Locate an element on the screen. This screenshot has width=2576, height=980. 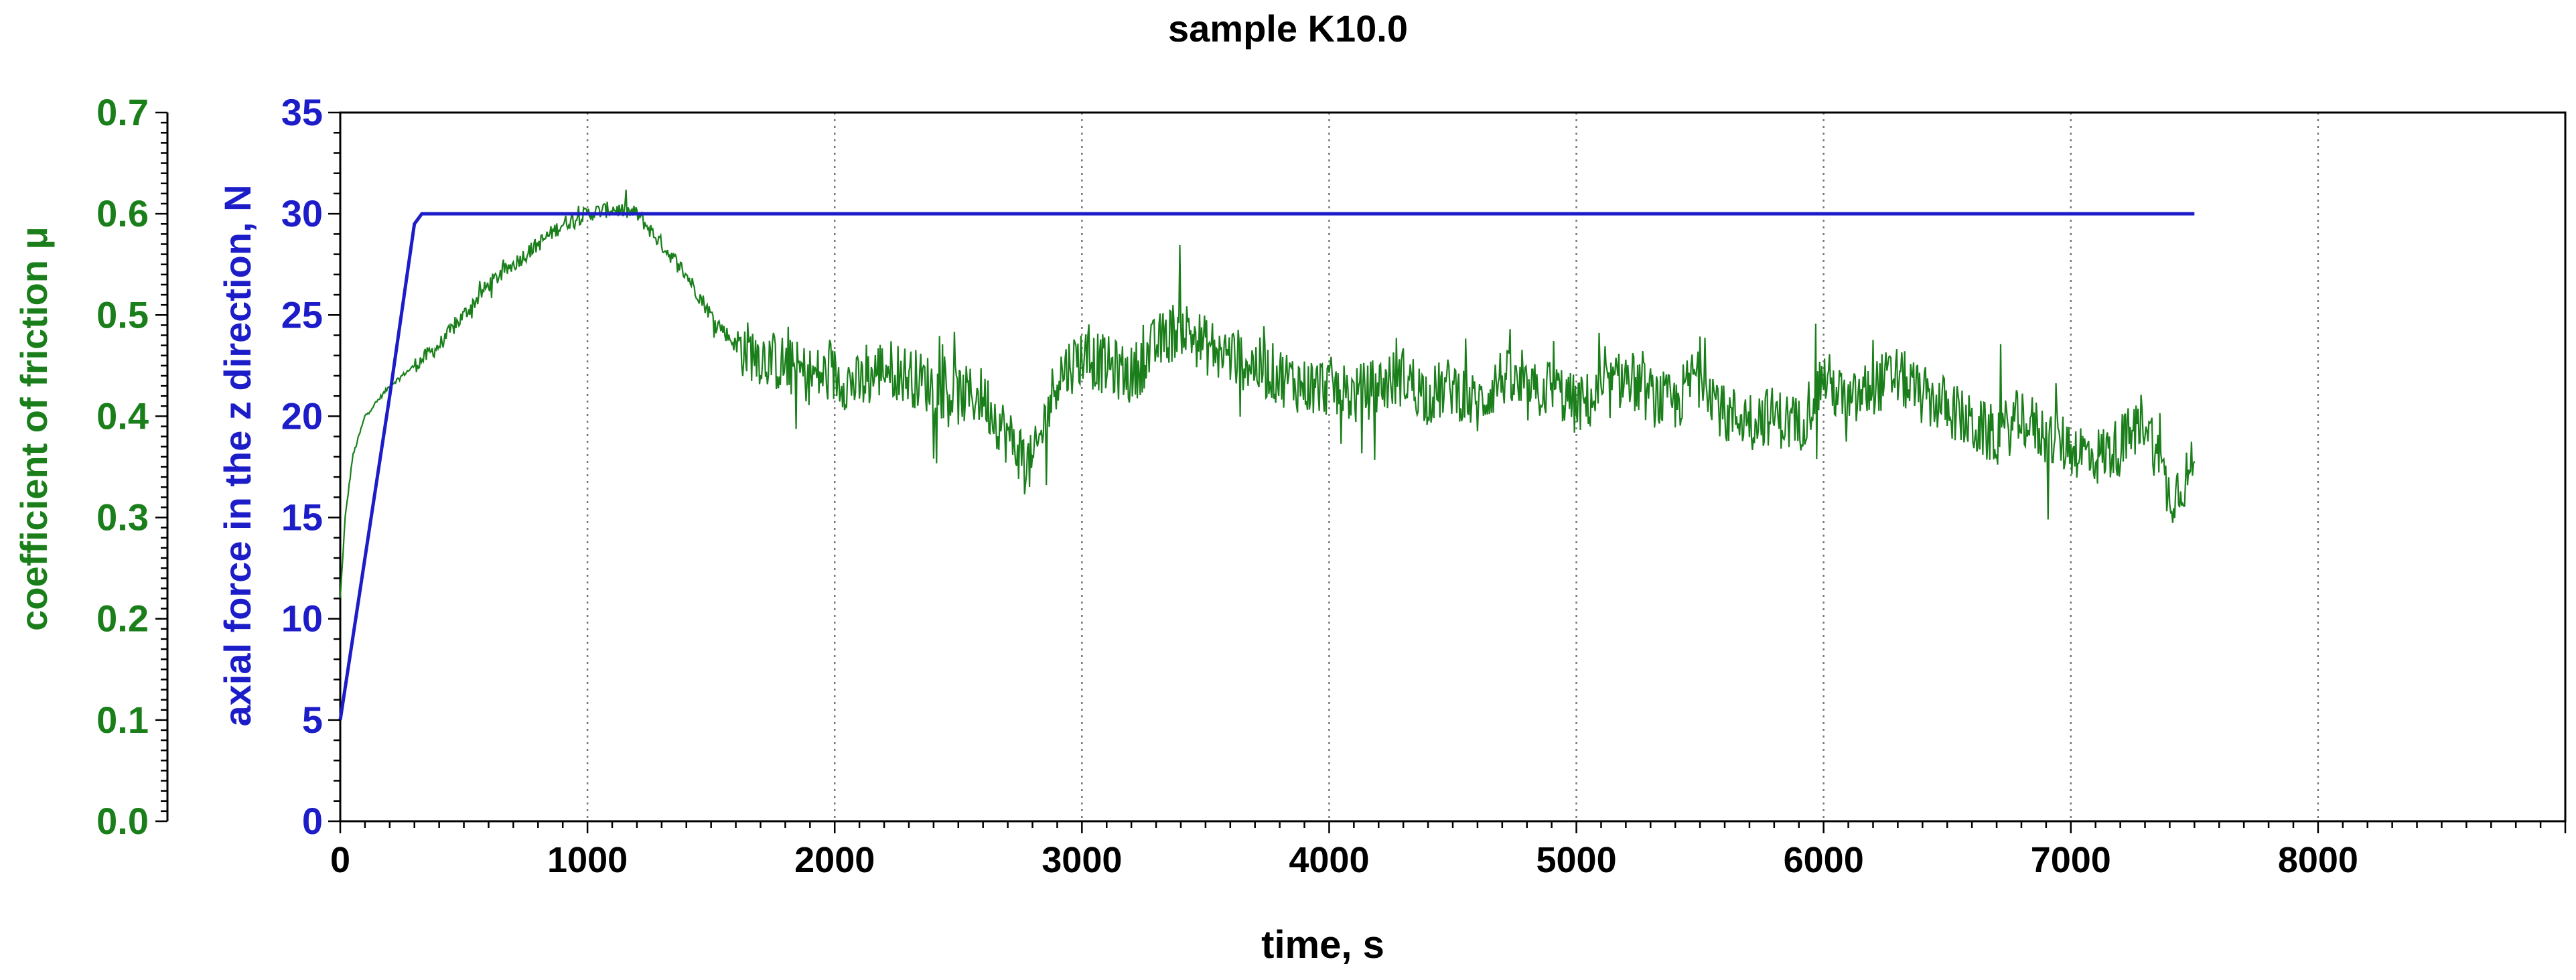
y-friction-tick-label-4: 0.4 is located at coordinates (122, 416).